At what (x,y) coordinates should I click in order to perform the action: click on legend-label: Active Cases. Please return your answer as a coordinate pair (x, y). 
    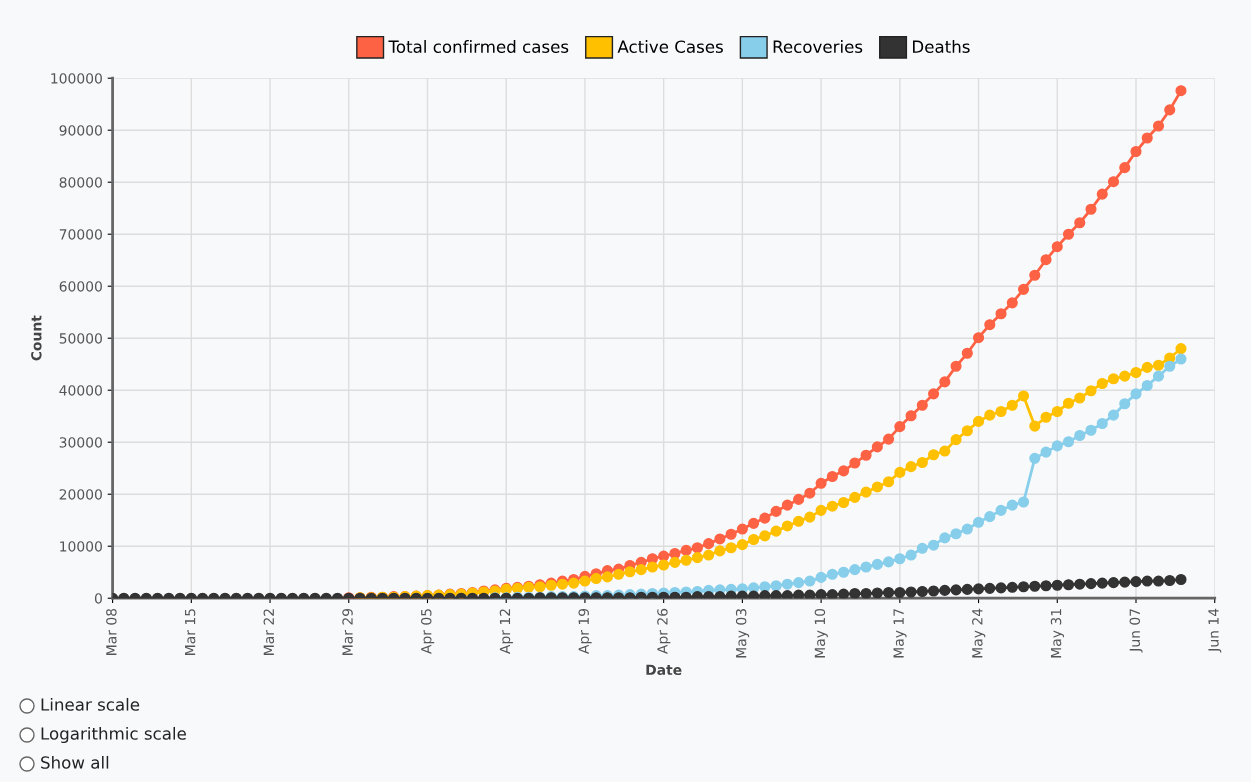
    Looking at the image, I should click on (670, 46).